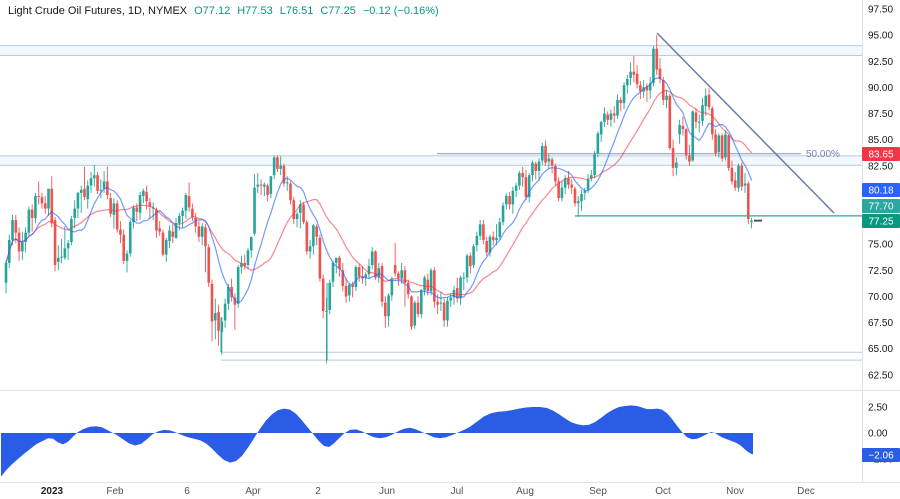  I want to click on axis-badge-text: −2.06, so click(881, 456).